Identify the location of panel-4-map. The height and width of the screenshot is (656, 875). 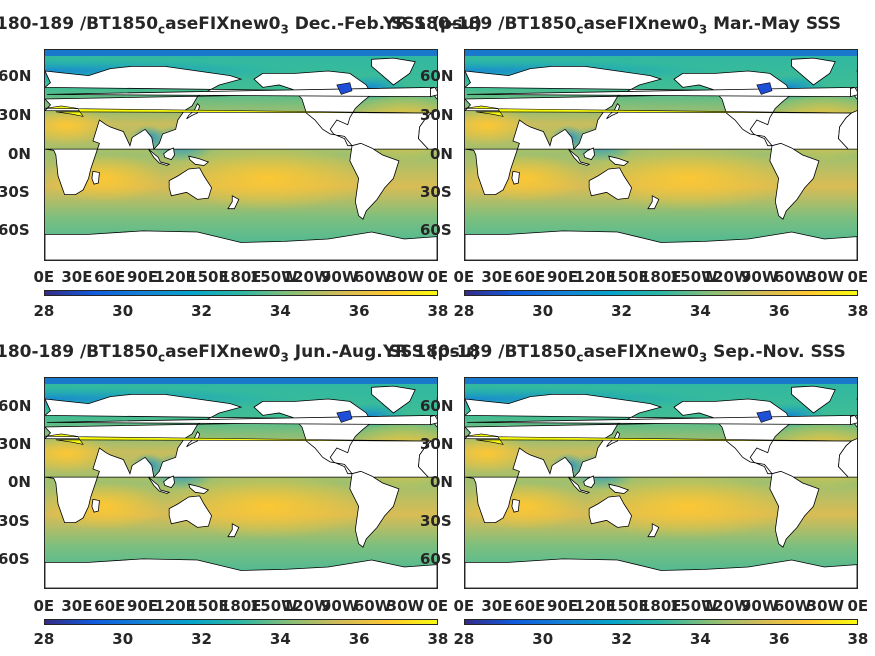
(661, 483).